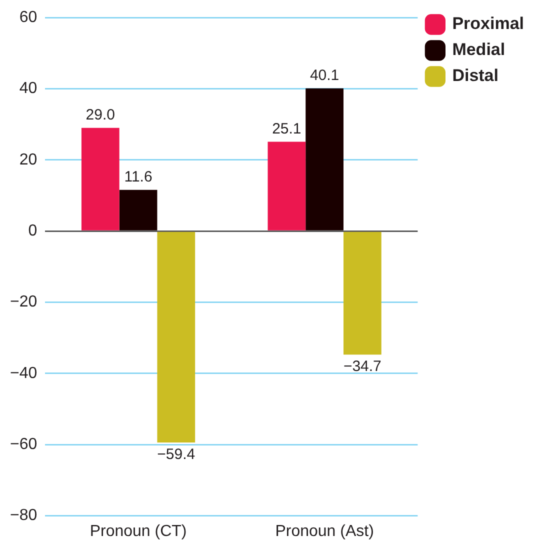  What do you see at coordinates (28, 17) in the screenshot?
I see `y-tick-label: 60` at bounding box center [28, 17].